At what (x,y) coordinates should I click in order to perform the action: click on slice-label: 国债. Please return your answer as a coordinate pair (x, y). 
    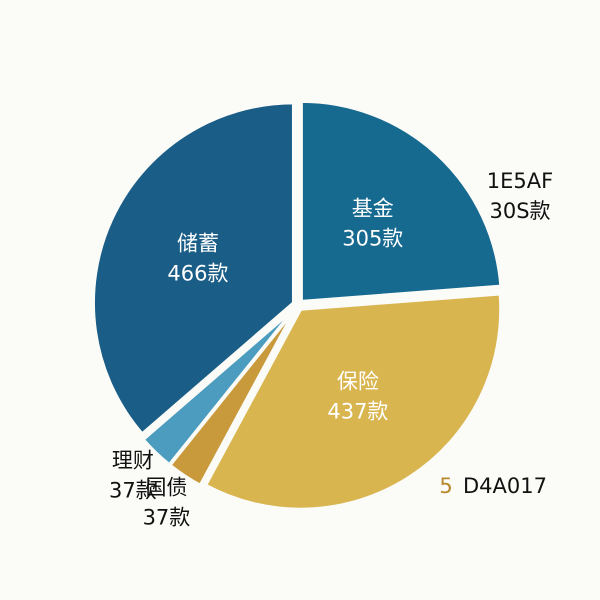
    Looking at the image, I should click on (166, 487).